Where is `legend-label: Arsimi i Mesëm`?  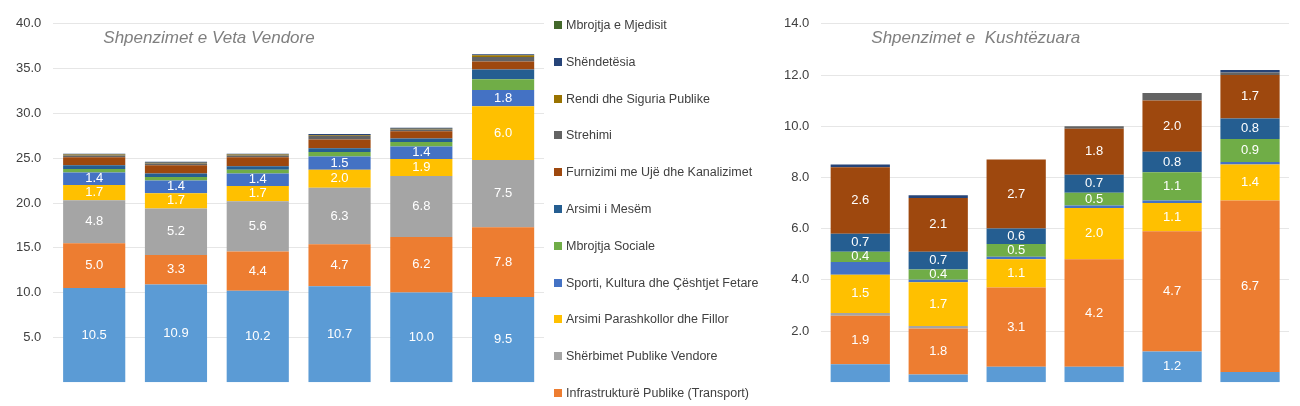 legend-label: Arsimi i Mesëm is located at coordinates (609, 208).